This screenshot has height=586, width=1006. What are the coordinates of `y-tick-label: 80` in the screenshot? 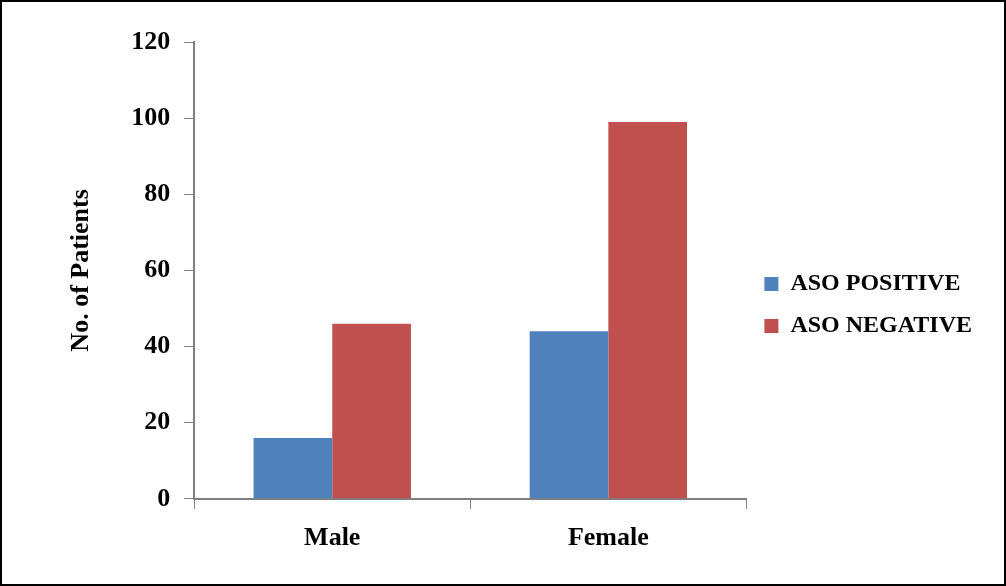 It's located at (157, 192).